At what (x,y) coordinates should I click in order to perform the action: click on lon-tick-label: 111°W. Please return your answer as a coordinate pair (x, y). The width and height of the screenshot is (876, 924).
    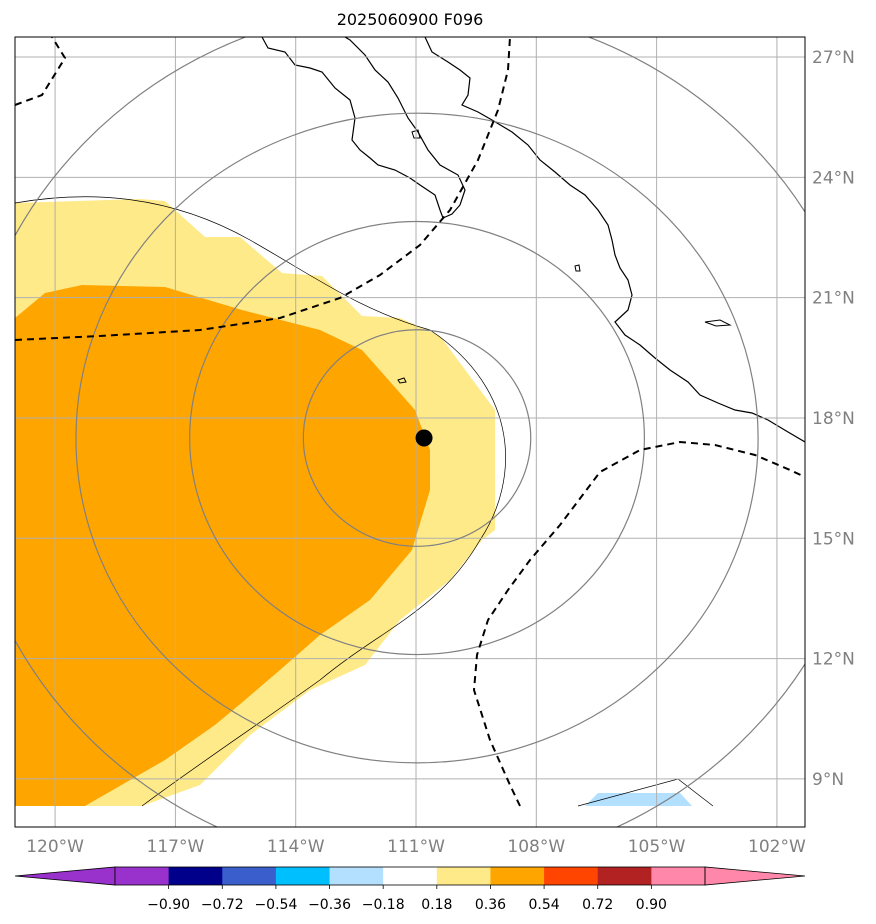
    Looking at the image, I should click on (416, 847).